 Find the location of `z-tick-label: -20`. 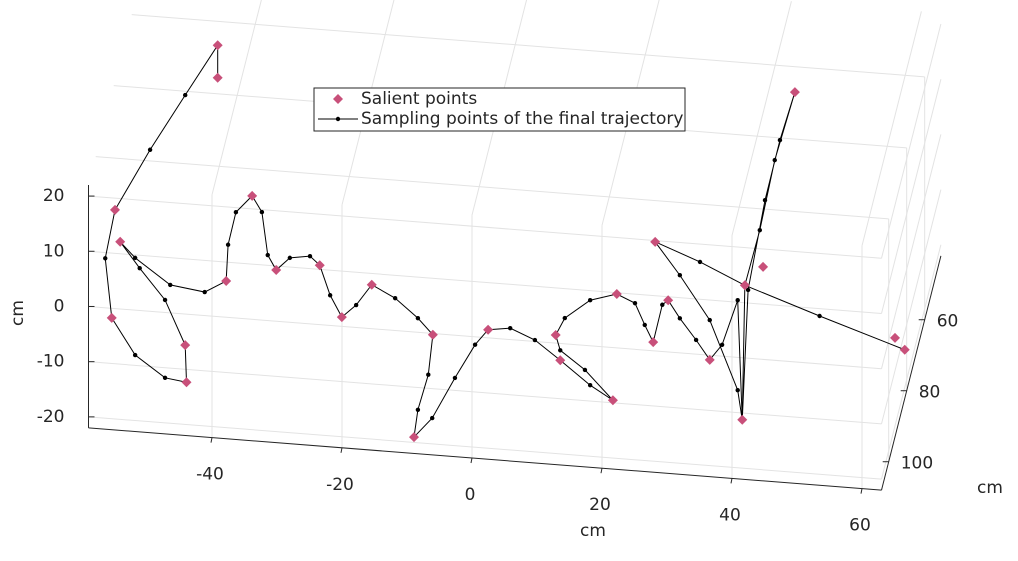

z-tick-label: -20 is located at coordinates (51, 417).